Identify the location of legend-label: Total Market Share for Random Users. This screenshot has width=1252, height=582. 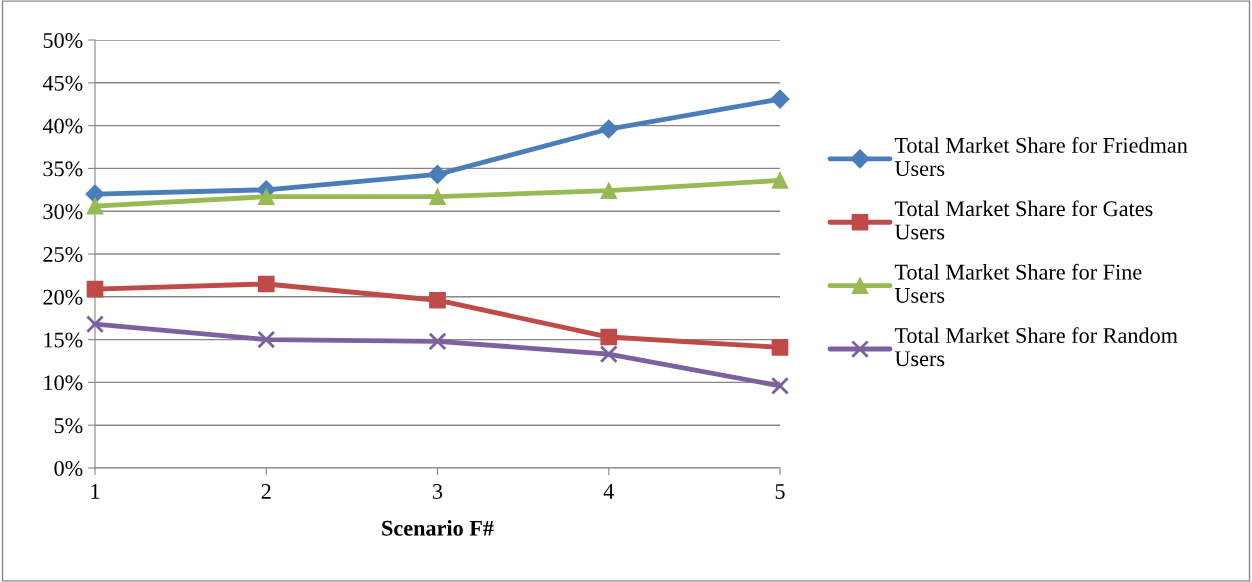
(1036, 347).